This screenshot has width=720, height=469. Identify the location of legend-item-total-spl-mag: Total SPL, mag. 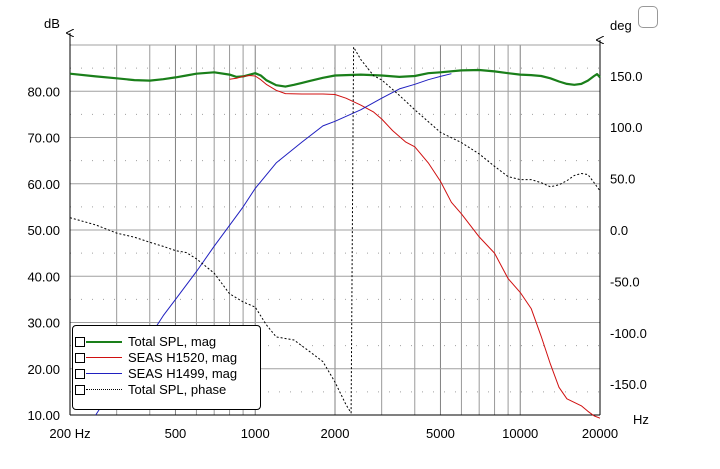
(166, 342).